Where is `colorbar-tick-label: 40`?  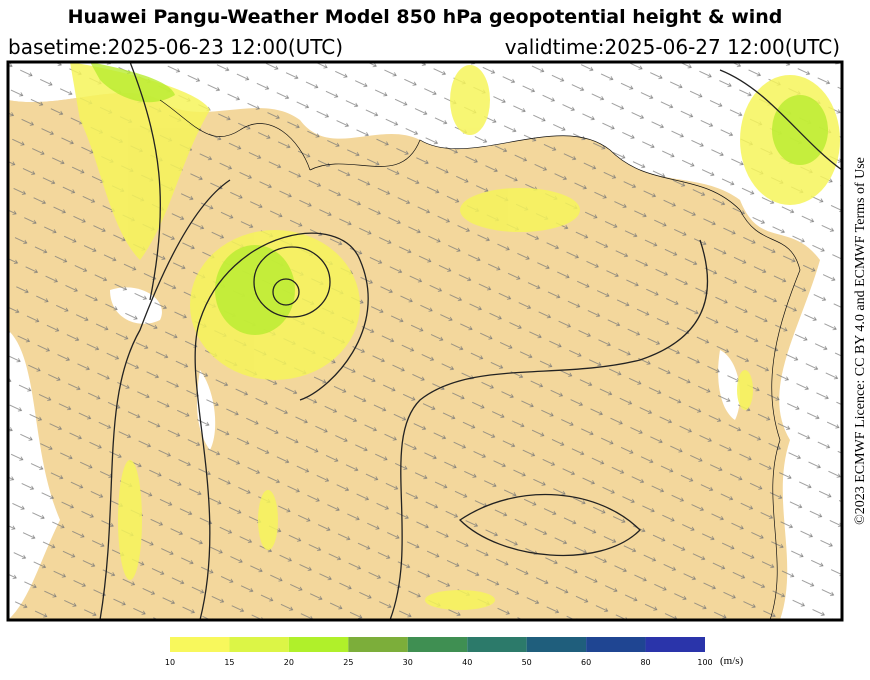
colorbar-tick-label: 40 is located at coordinates (467, 662).